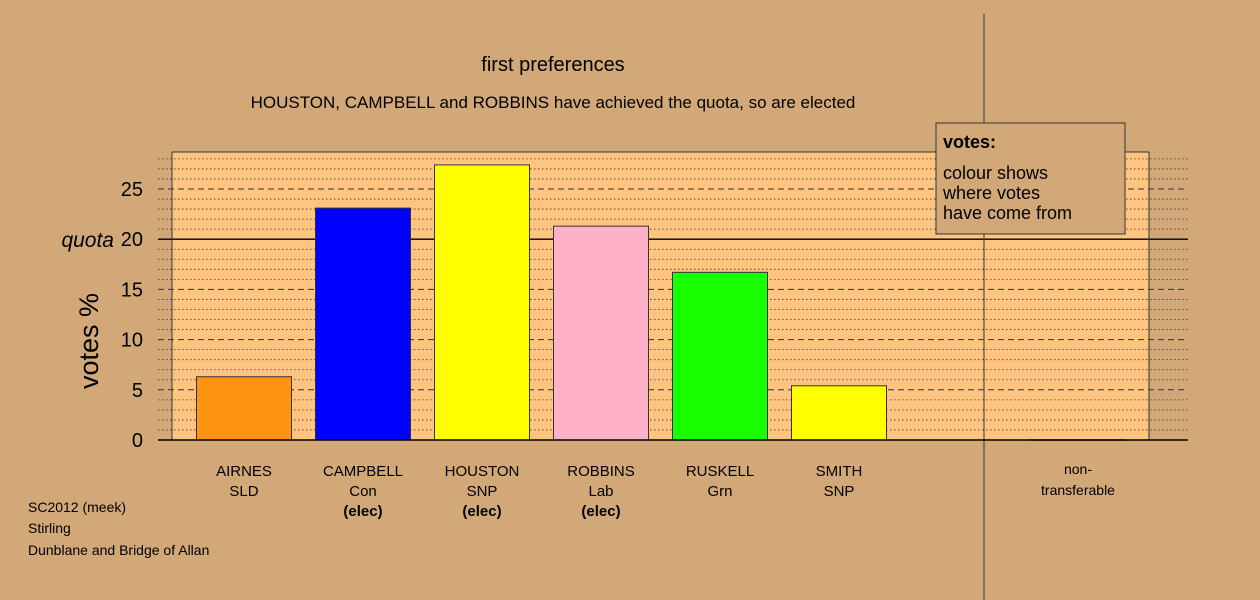 This screenshot has width=1260, height=600. Describe the element at coordinates (137, 391) in the screenshot. I see `y-tick-label: 5` at that location.